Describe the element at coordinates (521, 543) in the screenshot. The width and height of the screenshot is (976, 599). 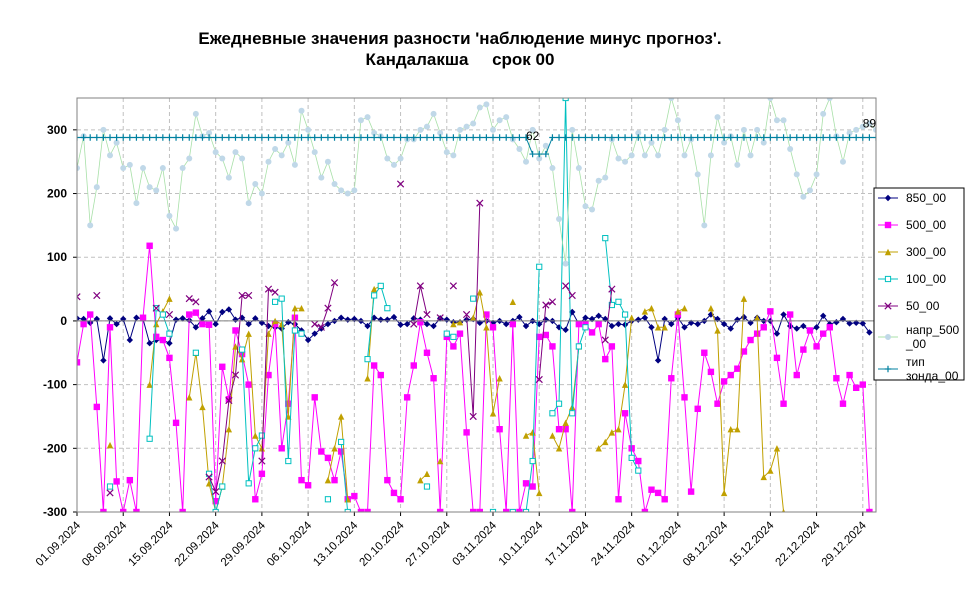
I see `x-tick-label: 10.11.2024` at that location.